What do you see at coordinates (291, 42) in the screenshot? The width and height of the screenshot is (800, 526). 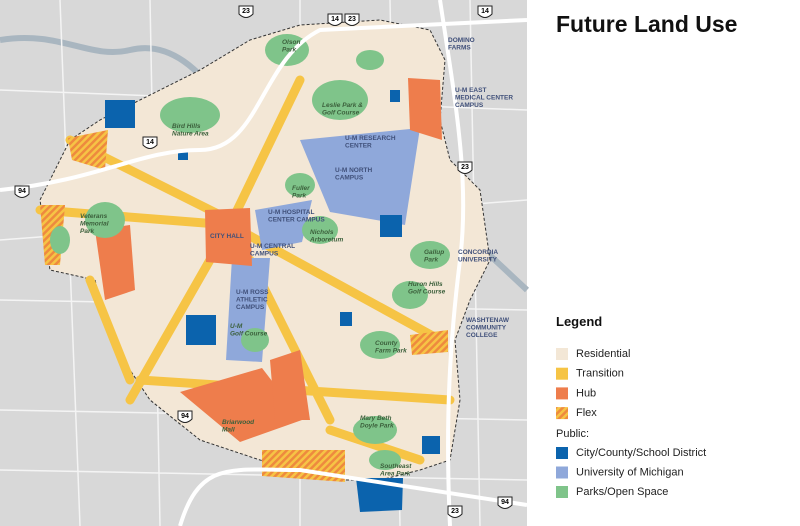 I see `map-label: Olson` at bounding box center [291, 42].